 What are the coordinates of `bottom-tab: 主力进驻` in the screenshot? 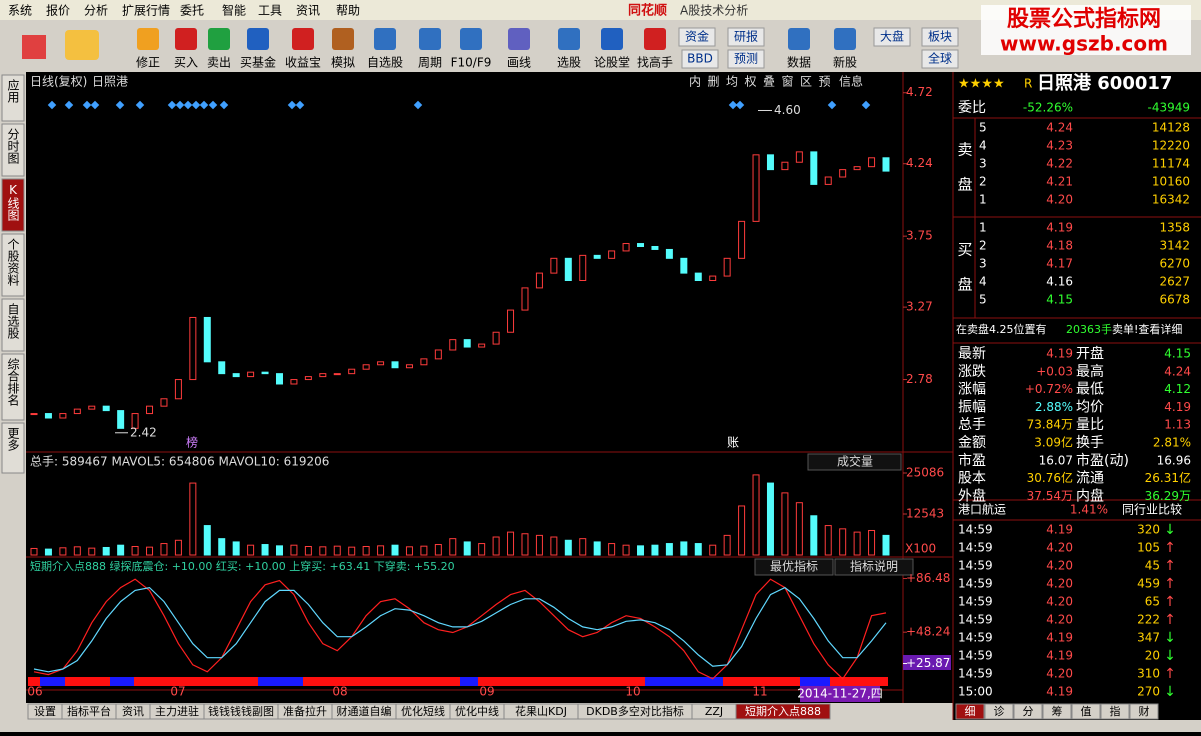 It's located at (177, 711).